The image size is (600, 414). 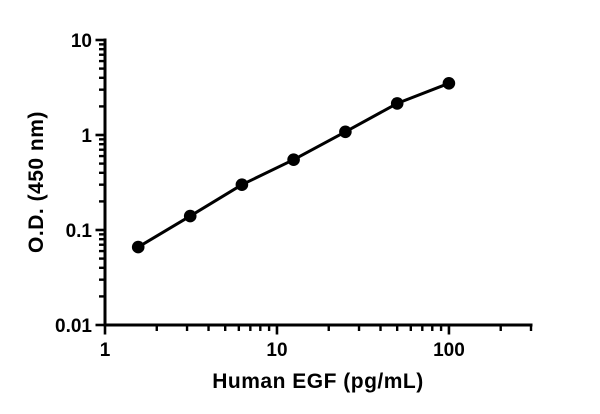 What do you see at coordinates (79, 231) in the screenshot?
I see `y-tick-label: 0.1` at bounding box center [79, 231].